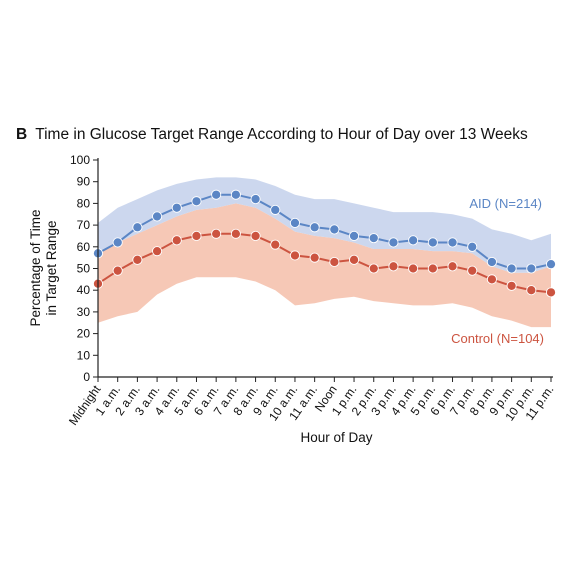  I want to click on y-tick-label-20: 20, so click(84, 334).